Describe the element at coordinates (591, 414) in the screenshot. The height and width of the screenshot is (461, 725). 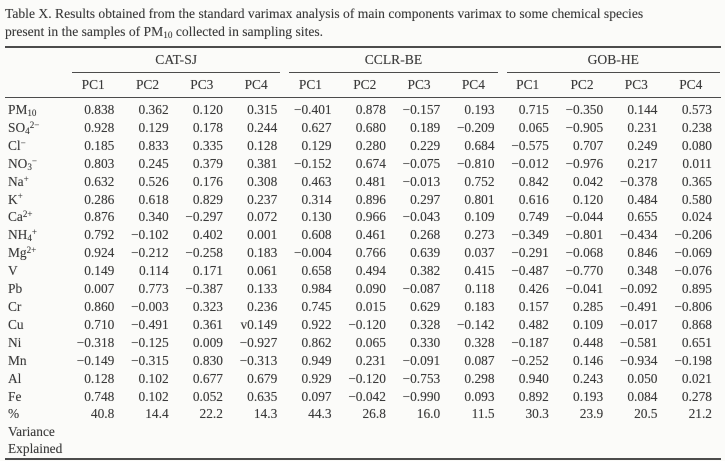
I see `variance-value: 23.9` at that location.